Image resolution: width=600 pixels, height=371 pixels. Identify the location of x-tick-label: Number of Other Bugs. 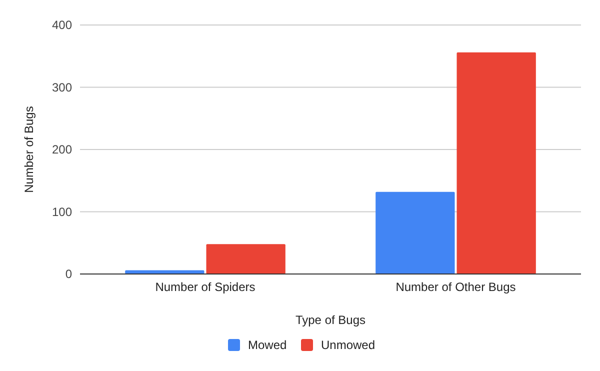
(456, 287).